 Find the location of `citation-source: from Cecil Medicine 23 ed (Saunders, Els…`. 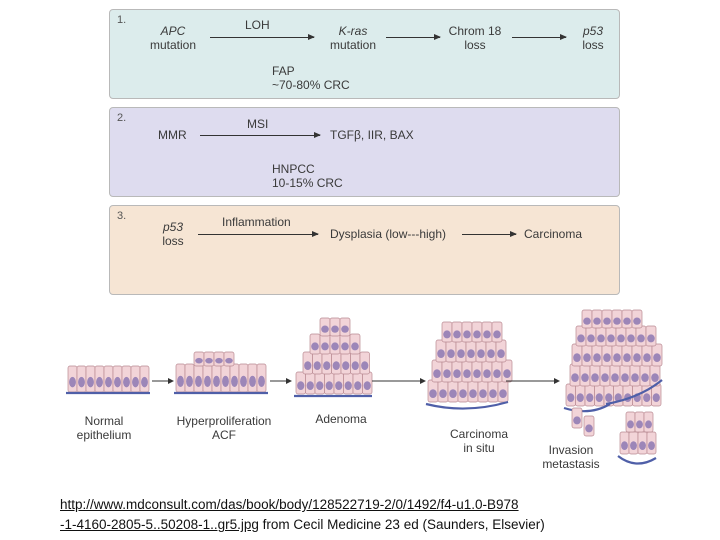

citation-source: from Cecil Medicine 23 ed (Saunders, Els… is located at coordinates (401, 524).